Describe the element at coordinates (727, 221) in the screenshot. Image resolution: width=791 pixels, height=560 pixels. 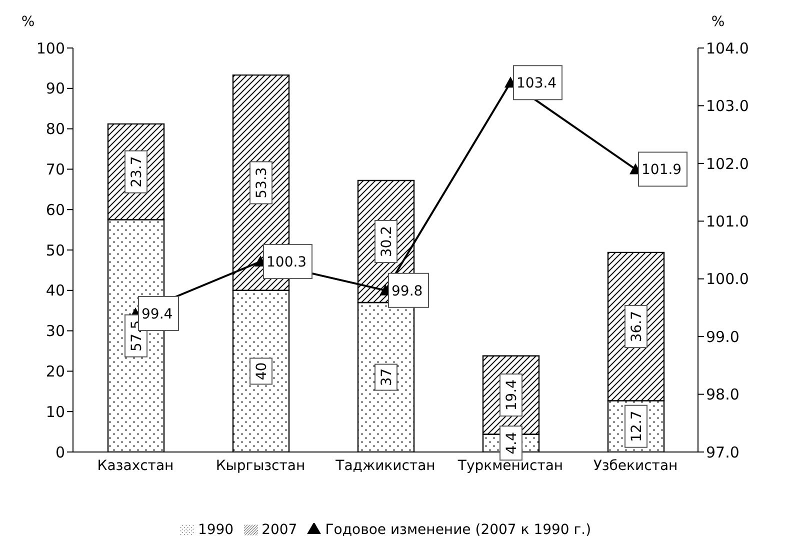
I see `y2-tick-label: 101.0` at that location.